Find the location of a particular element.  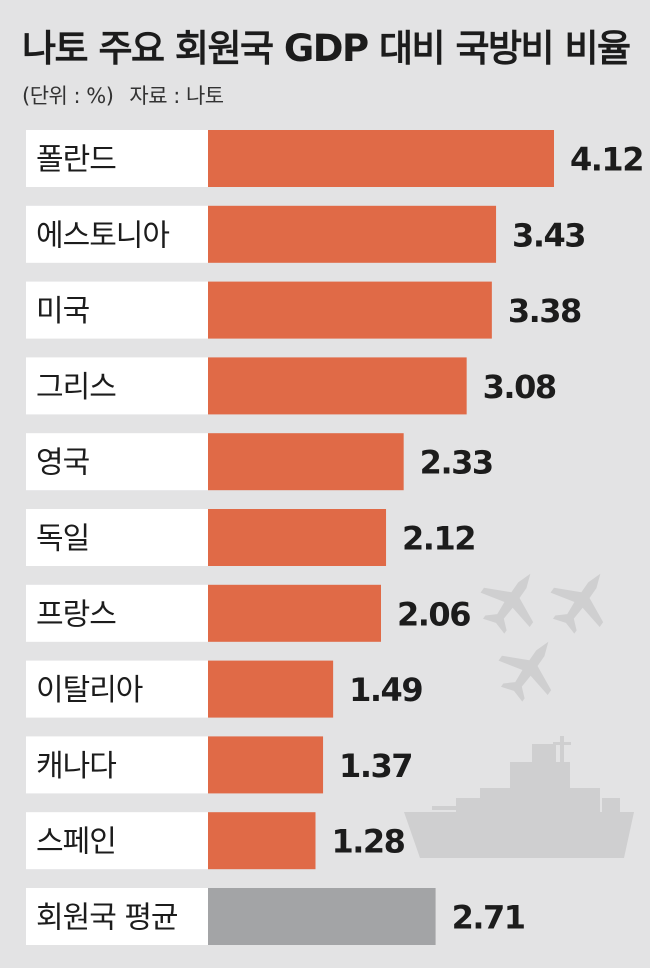

category-label: 캐나다 is located at coordinates (76, 766).